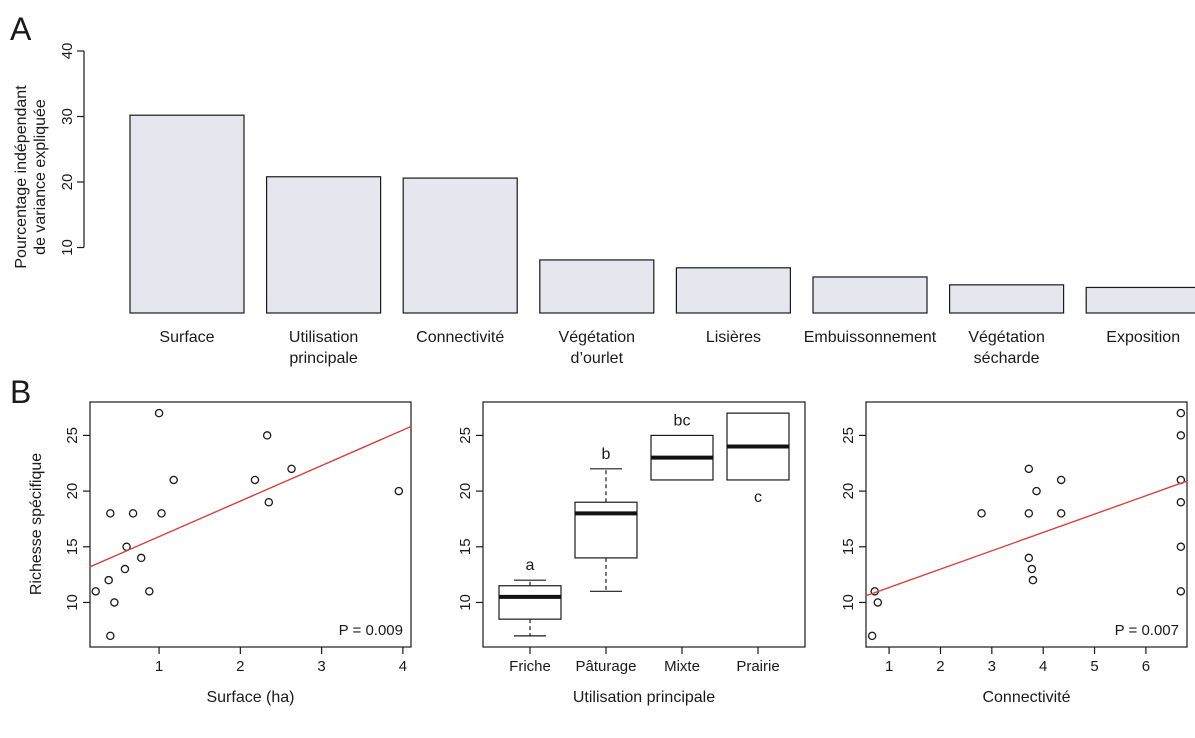 The image size is (1195, 738). I want to click on category-label: Exposition, so click(1143, 337).